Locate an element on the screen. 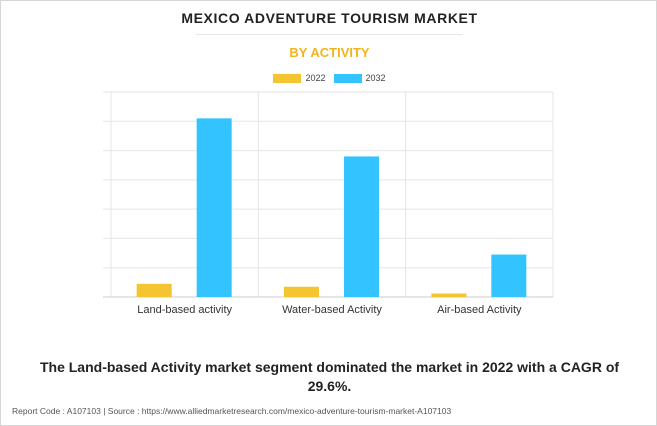 The width and height of the screenshot is (657, 426). chart-subtitle: BY ACTIVITY is located at coordinates (329, 52).